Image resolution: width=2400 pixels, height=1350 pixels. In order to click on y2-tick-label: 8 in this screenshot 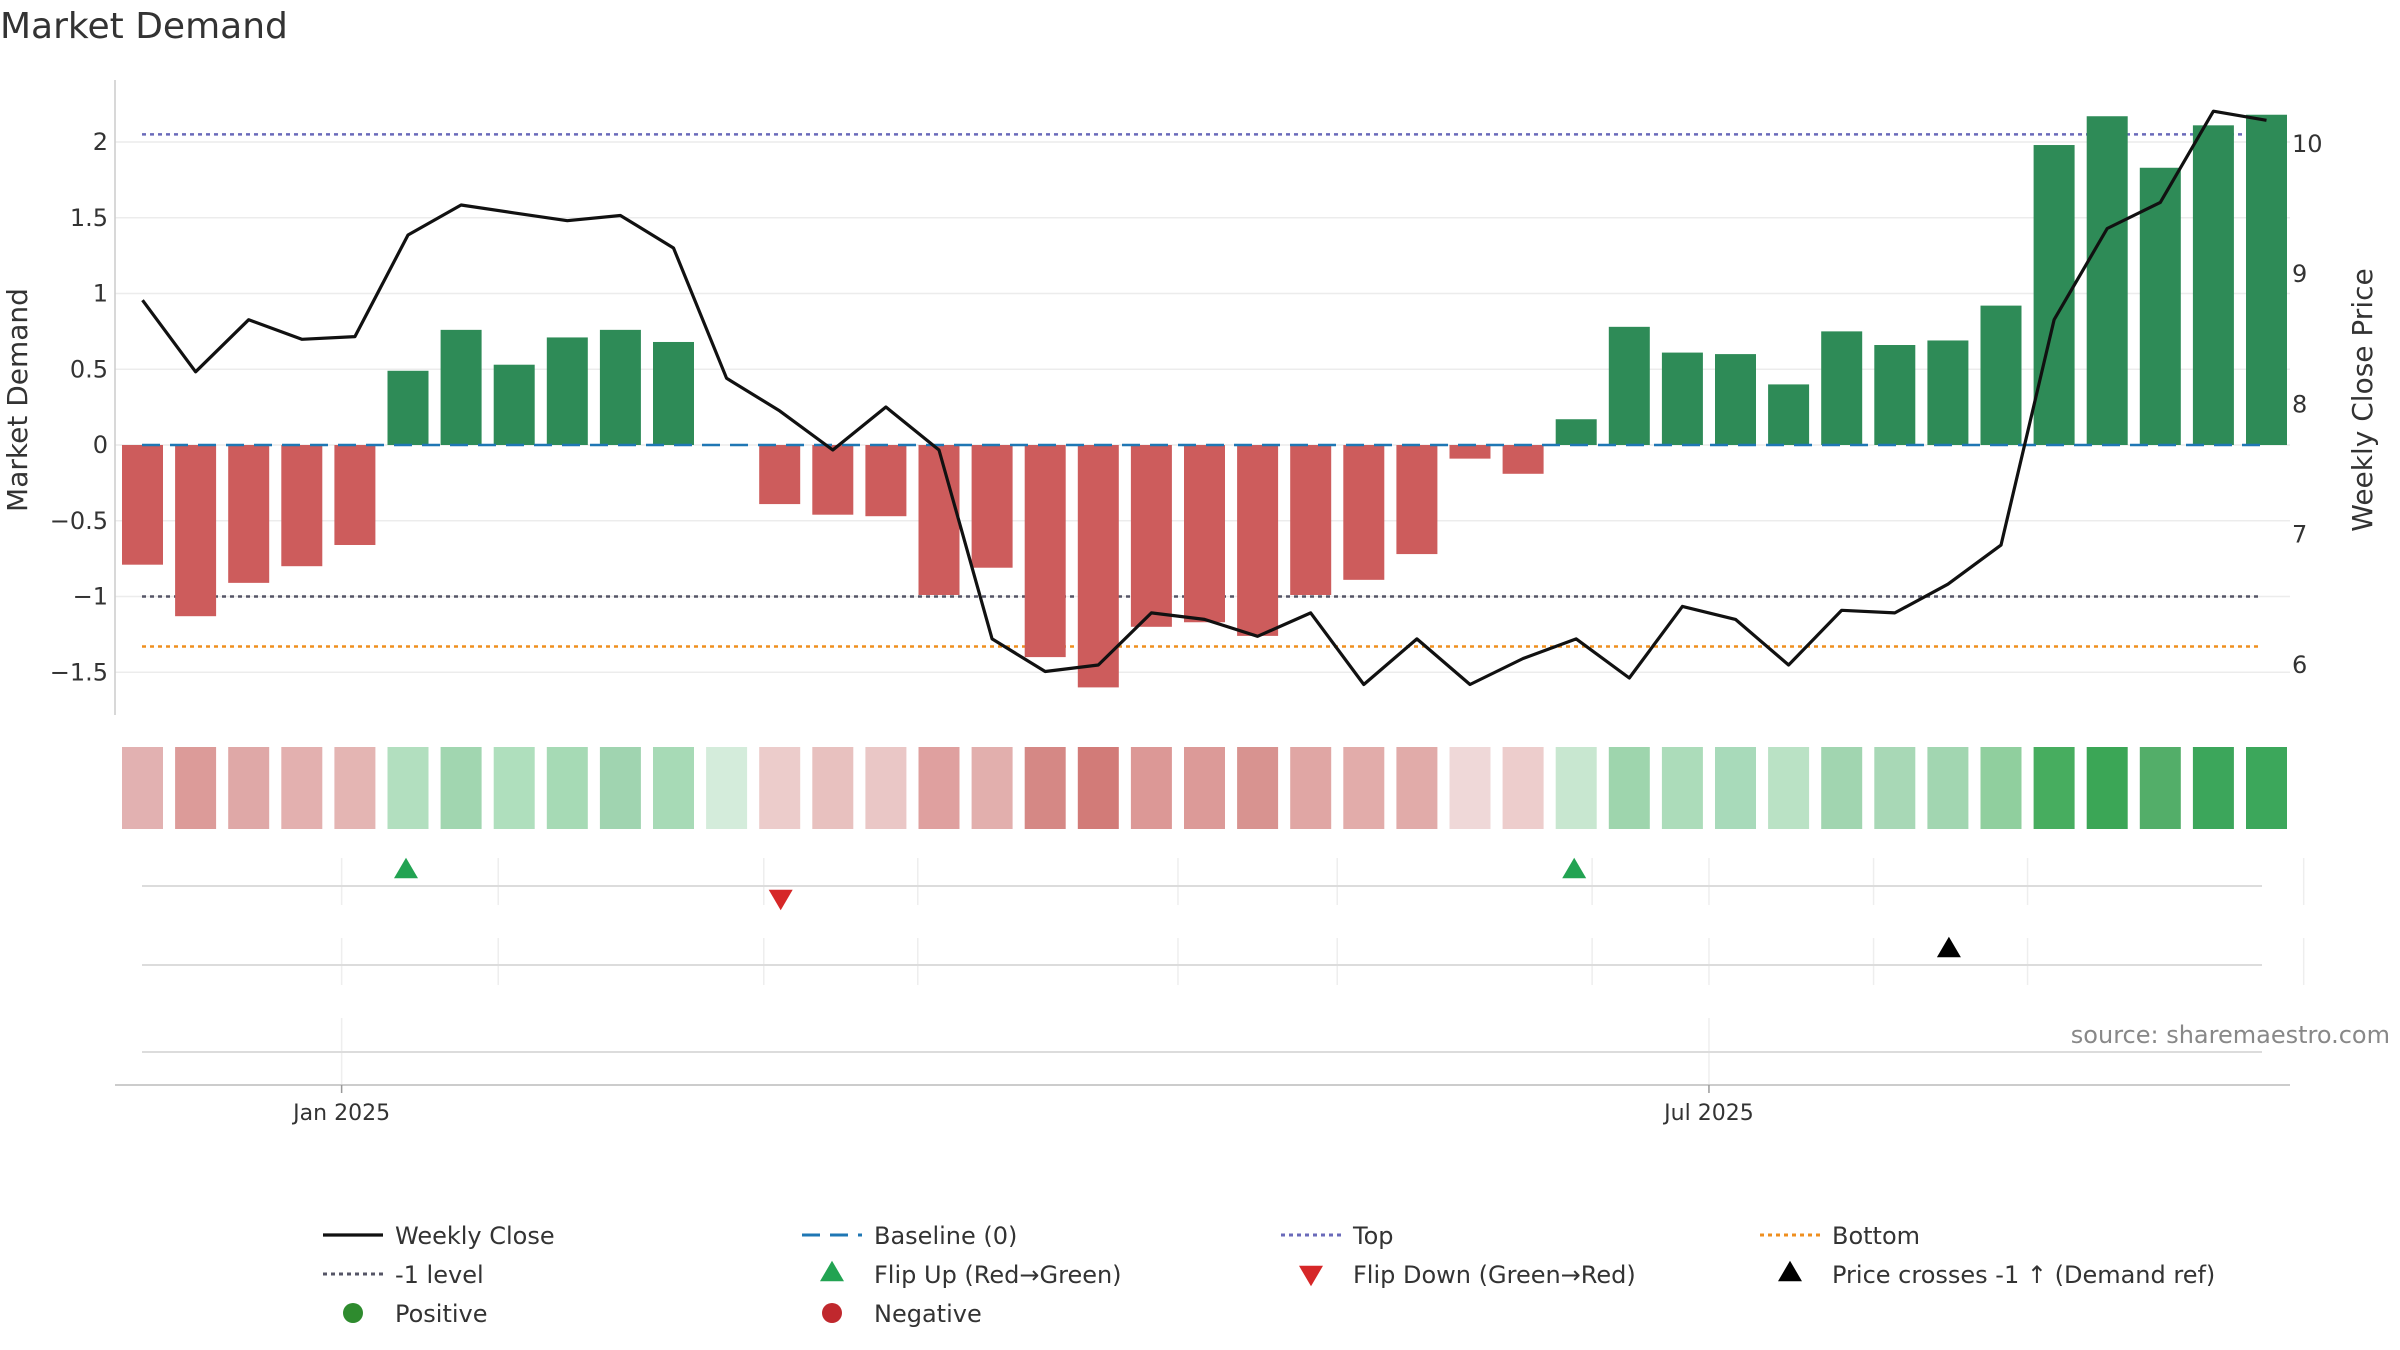, I will do `click(2299, 404)`.